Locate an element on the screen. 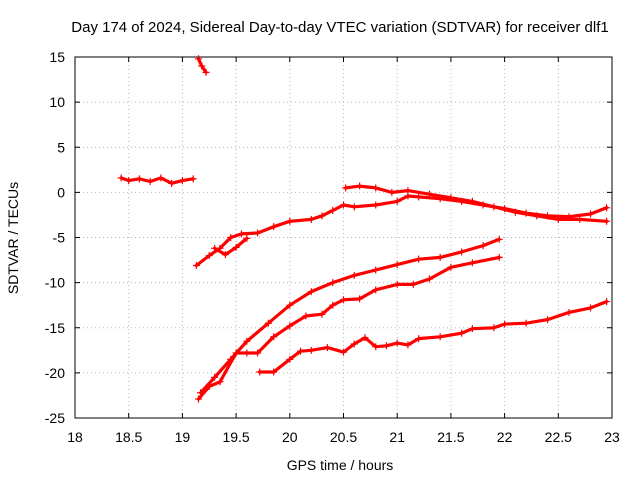 This screenshot has width=640, height=480. series-arc-dip-loop is located at coordinates (231, 246).